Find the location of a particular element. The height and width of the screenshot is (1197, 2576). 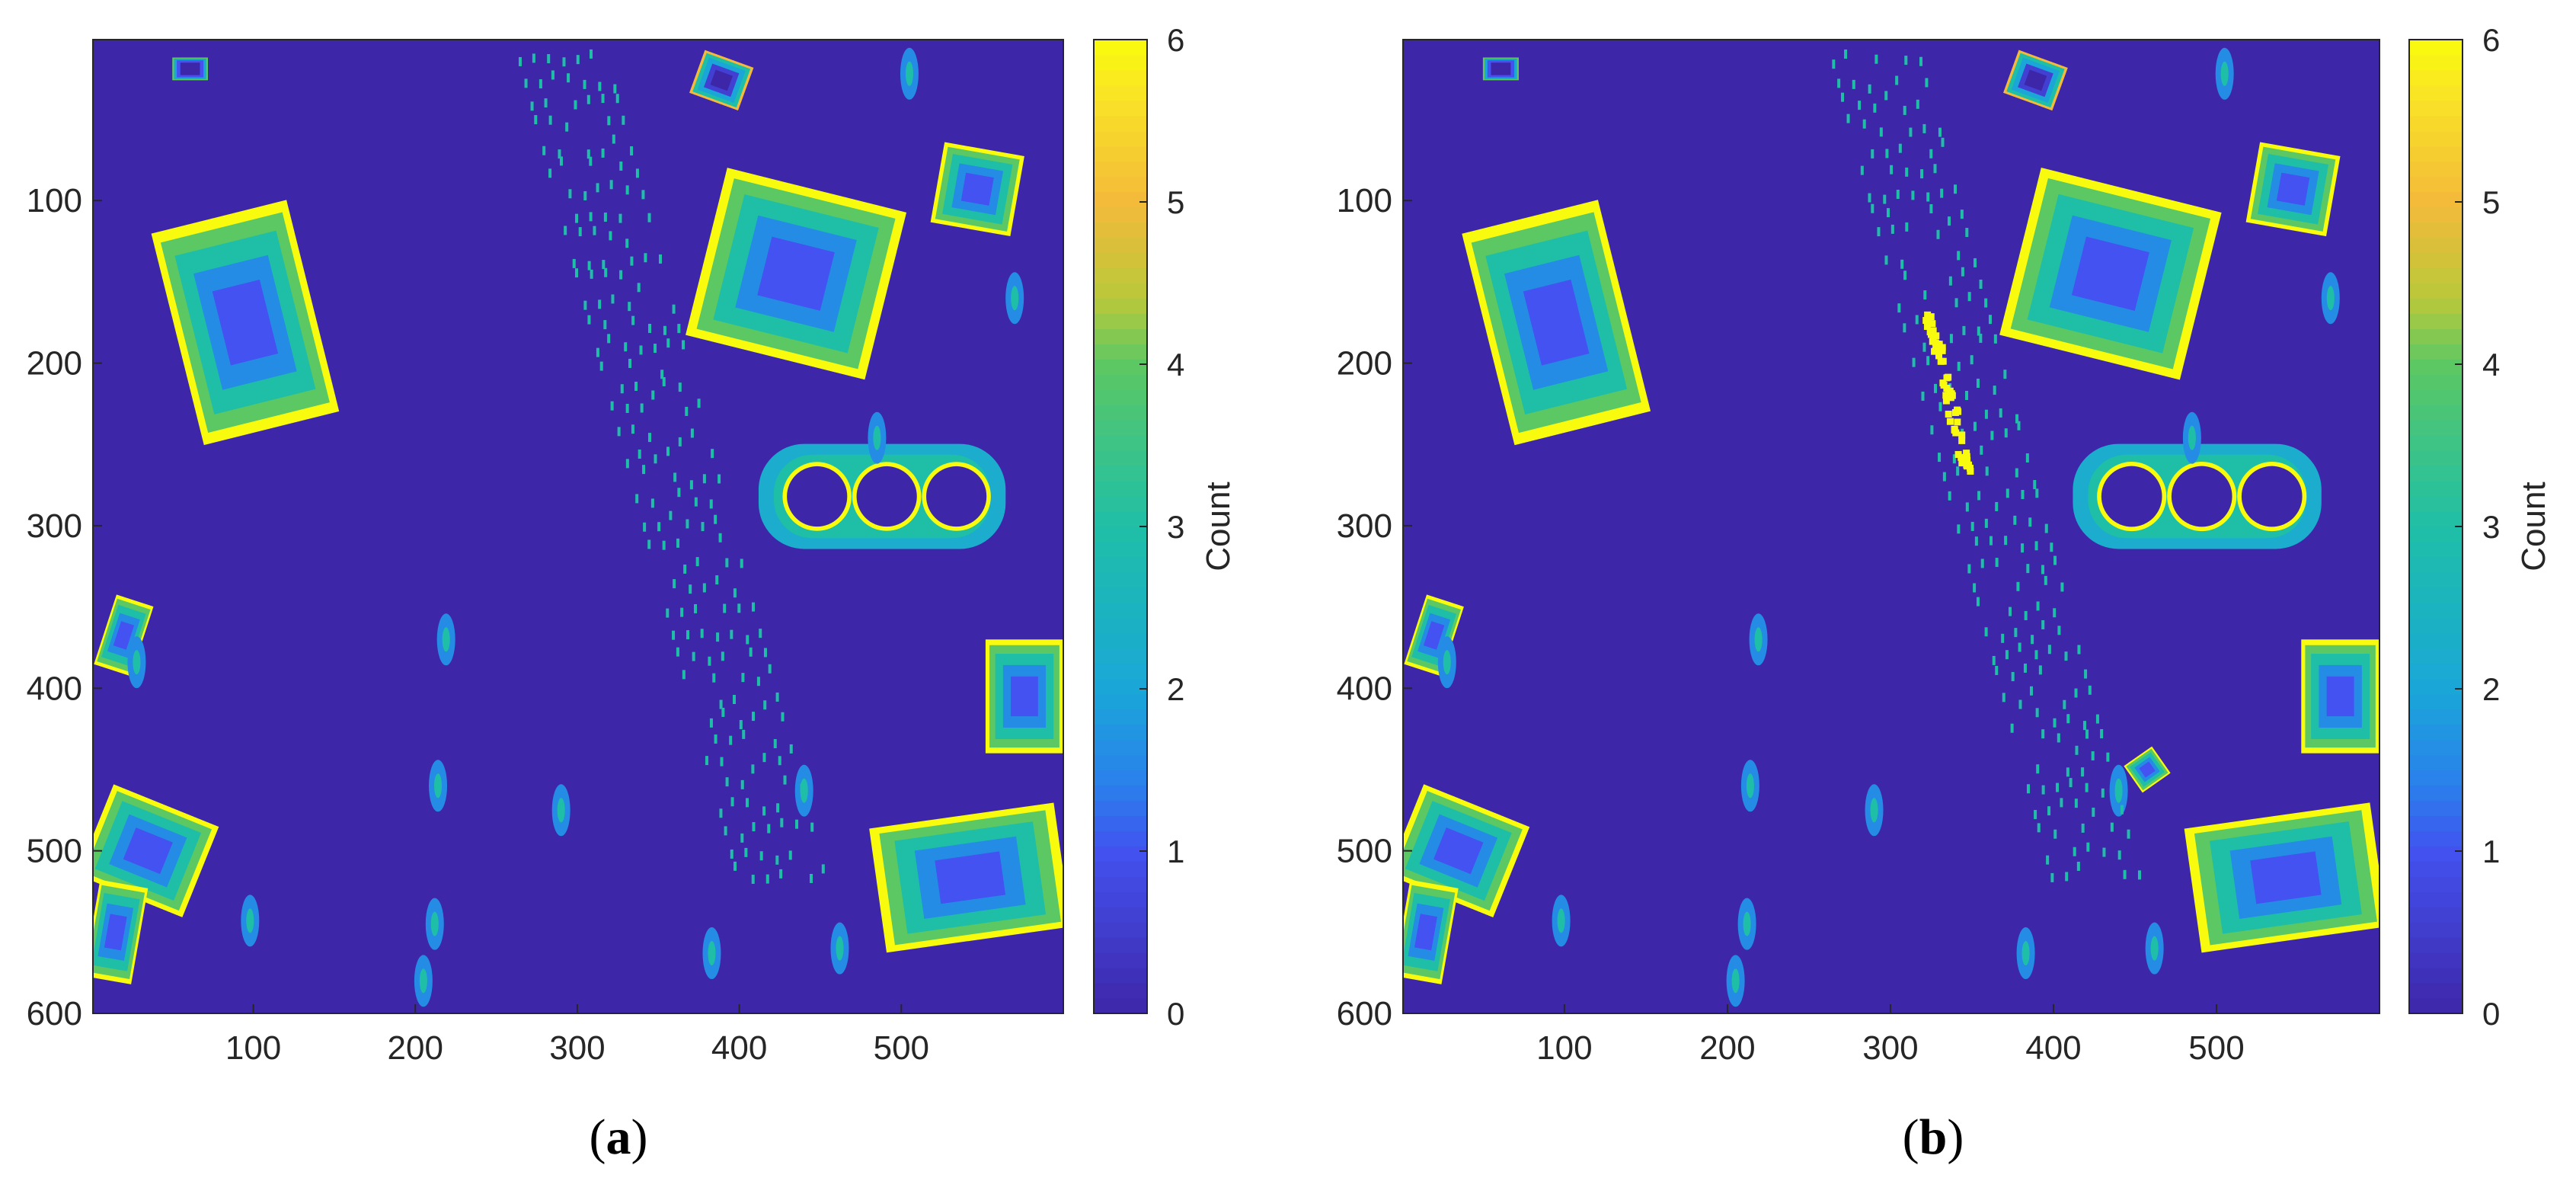

x-tick-label: 500 is located at coordinates (902, 1048).